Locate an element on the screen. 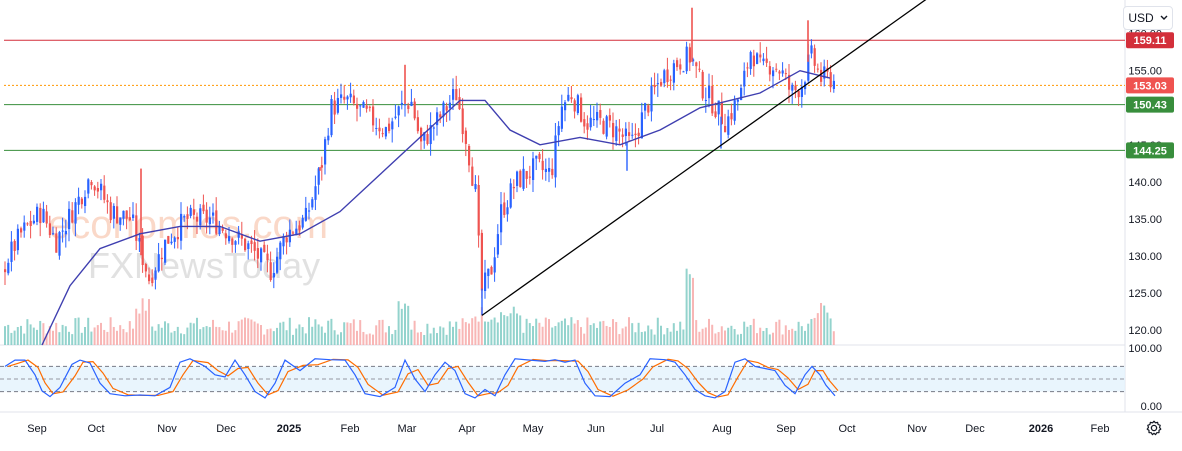 The width and height of the screenshot is (1182, 451). time-tick-label: 2026 is located at coordinates (1041, 429).